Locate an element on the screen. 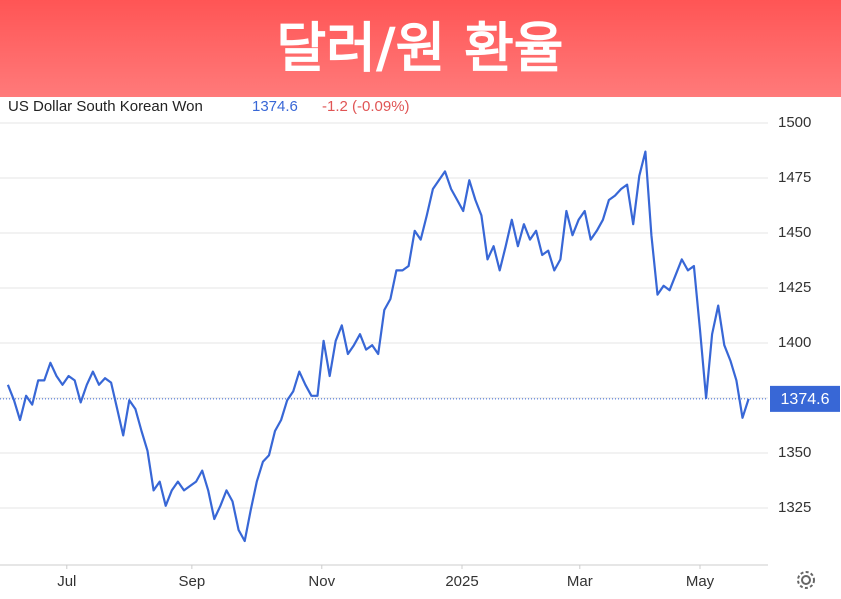  last-price-label: 1374.6 is located at coordinates (805, 399).